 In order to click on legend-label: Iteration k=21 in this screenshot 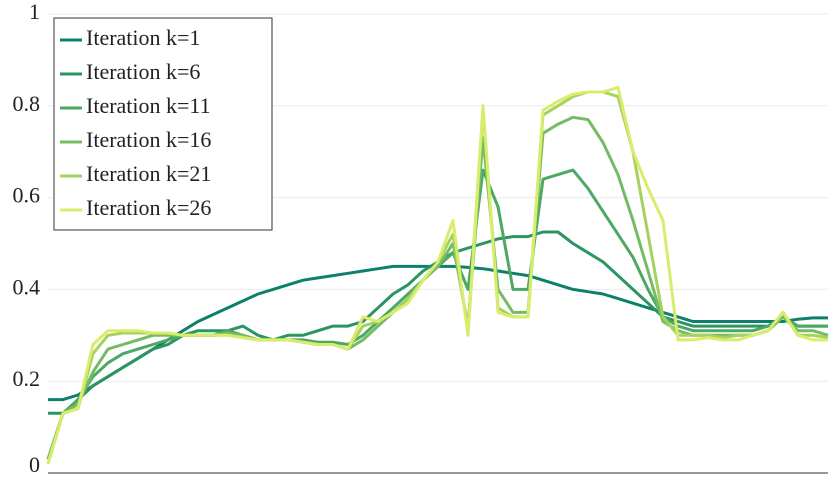, I will do `click(148, 173)`.